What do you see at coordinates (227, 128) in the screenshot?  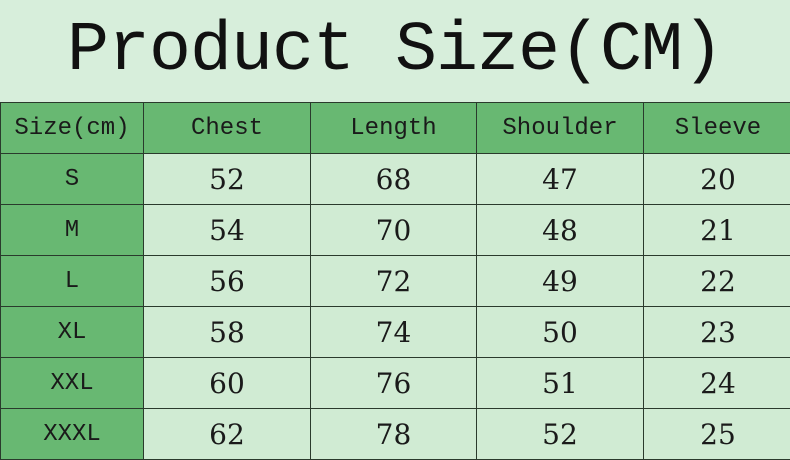 I see `column-header: Chest` at bounding box center [227, 128].